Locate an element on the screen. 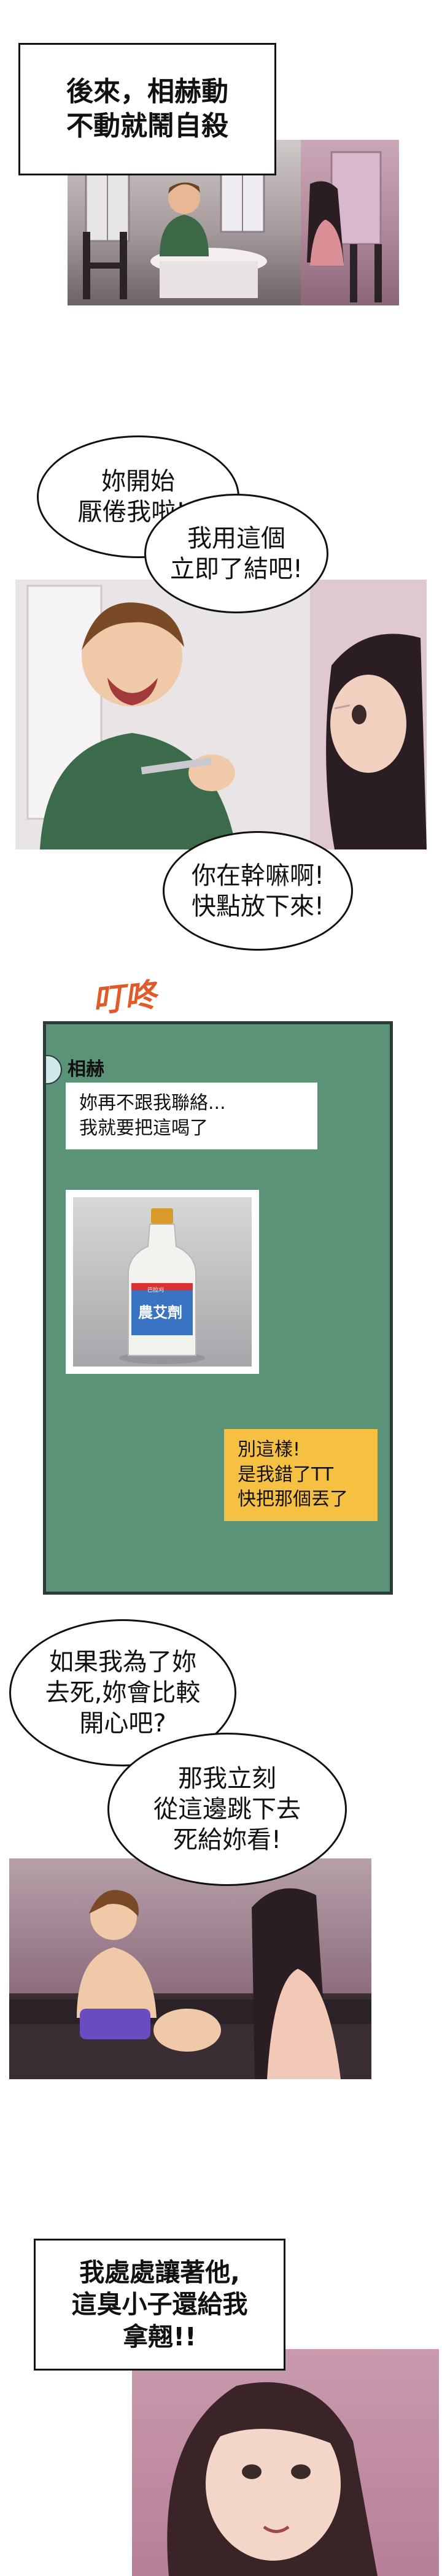 The width and height of the screenshot is (442, 2576). reply-line: 快把那個丟了 is located at coordinates (293, 1499).